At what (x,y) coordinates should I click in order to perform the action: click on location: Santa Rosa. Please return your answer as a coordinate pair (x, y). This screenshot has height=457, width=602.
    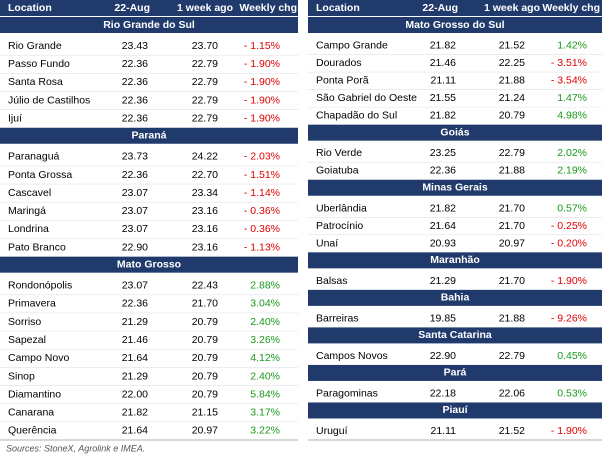
    Looking at the image, I should click on (35, 82).